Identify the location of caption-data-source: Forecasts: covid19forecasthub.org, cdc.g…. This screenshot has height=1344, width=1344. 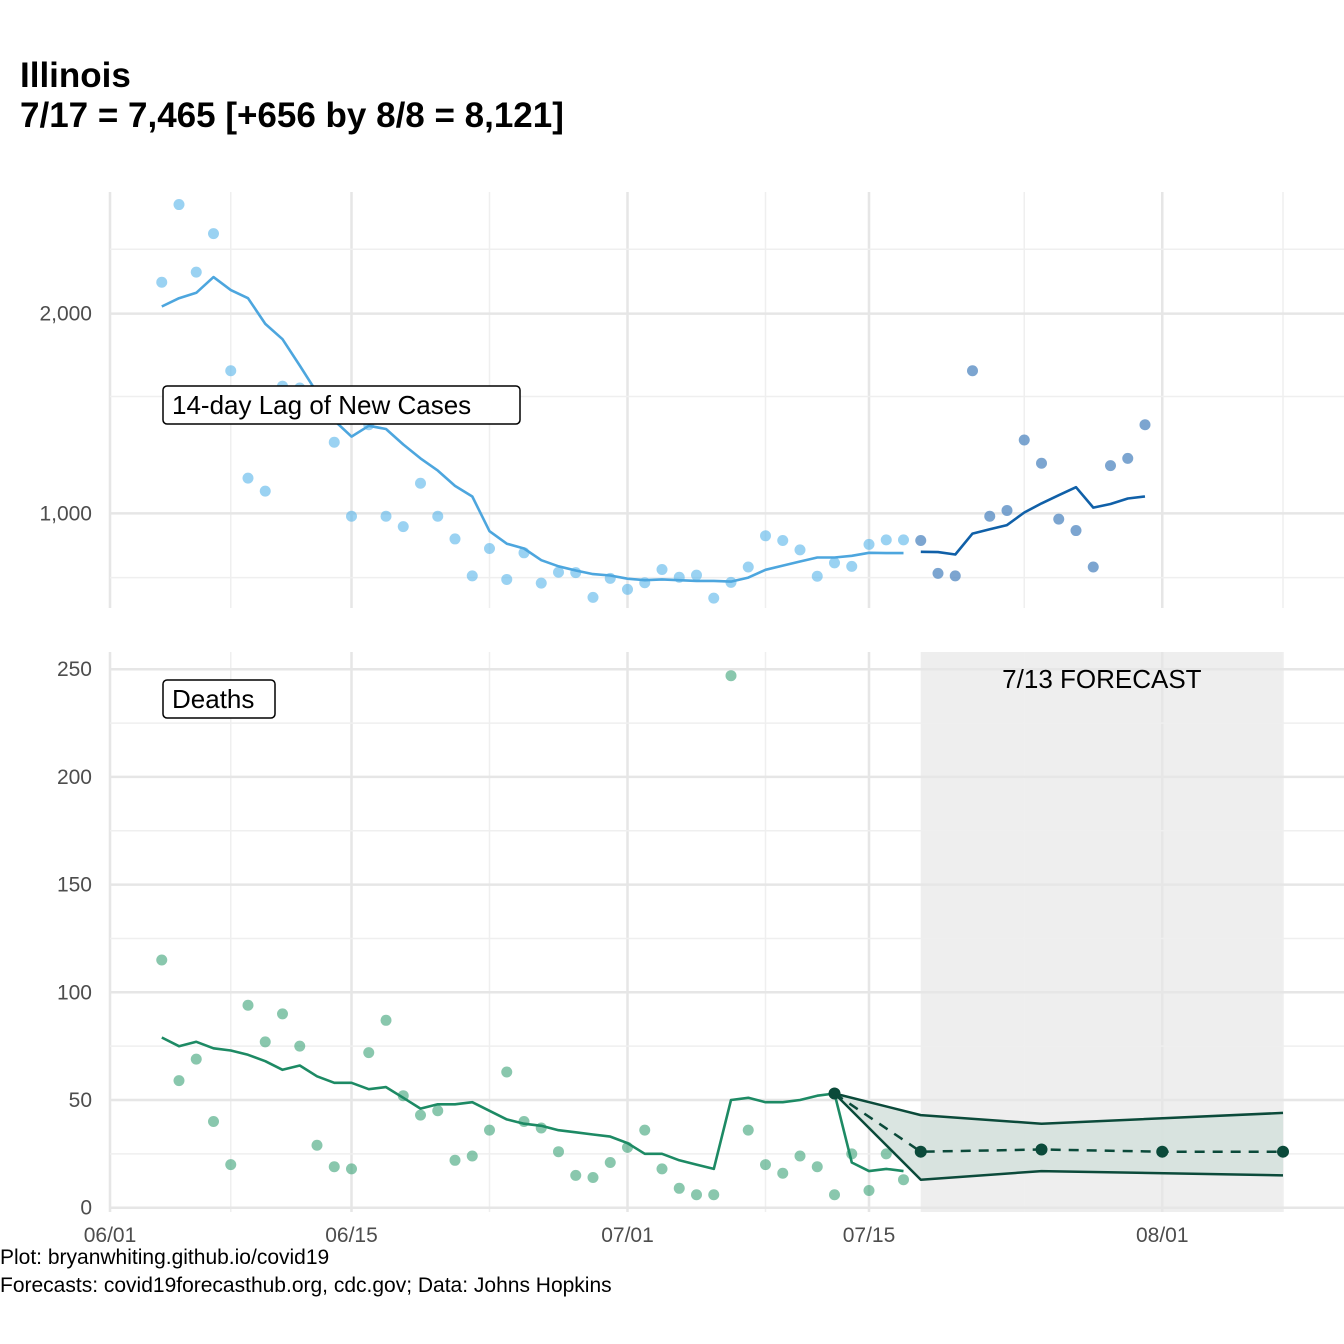
(306, 1285).